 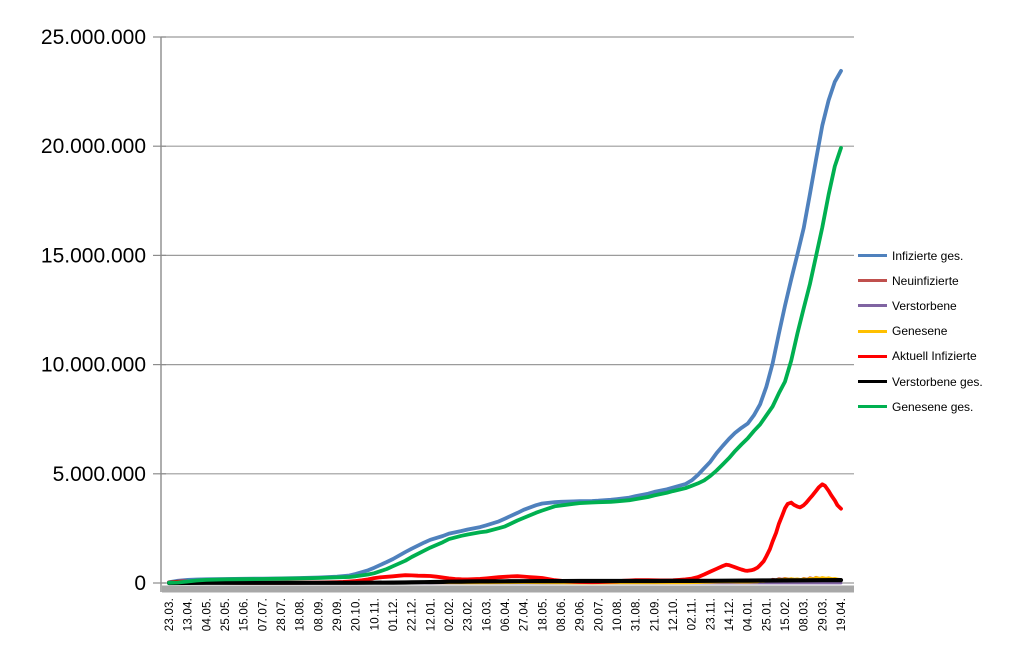 I want to click on x-tick-label: 19.04., so click(x=842, y=614).